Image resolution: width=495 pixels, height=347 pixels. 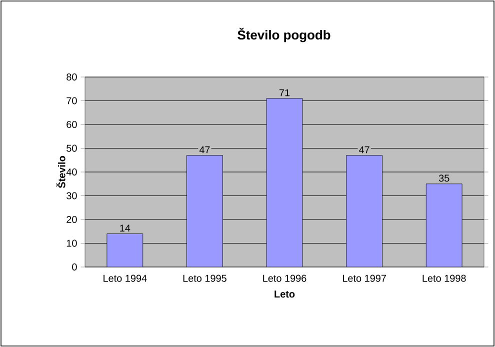 What do you see at coordinates (71, 196) in the screenshot?
I see `y-tick-label: 30` at bounding box center [71, 196].